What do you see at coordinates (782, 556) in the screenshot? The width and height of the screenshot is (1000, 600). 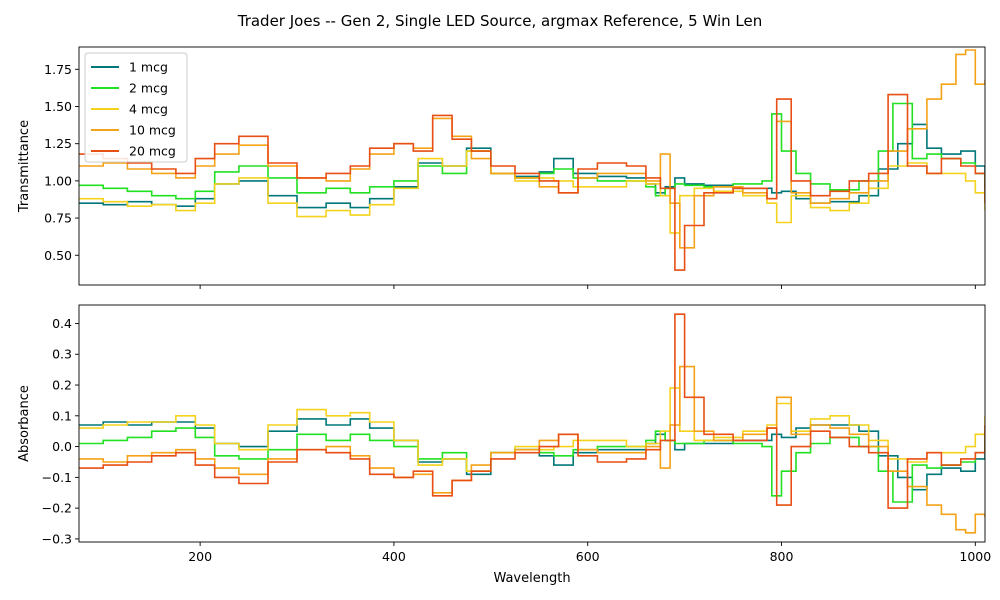 I see `x-tick-label: 800` at bounding box center [782, 556].